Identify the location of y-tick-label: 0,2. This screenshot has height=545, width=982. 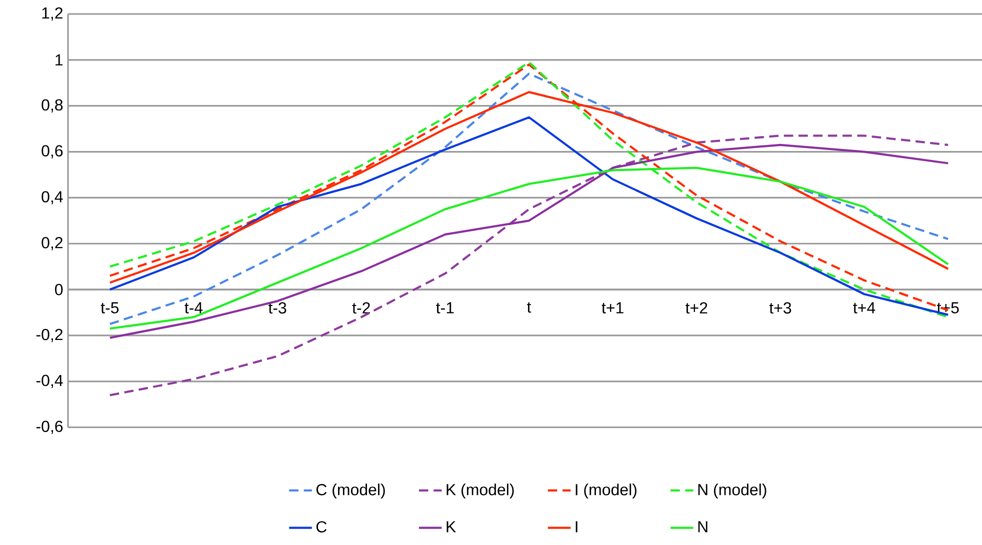
(52, 243).